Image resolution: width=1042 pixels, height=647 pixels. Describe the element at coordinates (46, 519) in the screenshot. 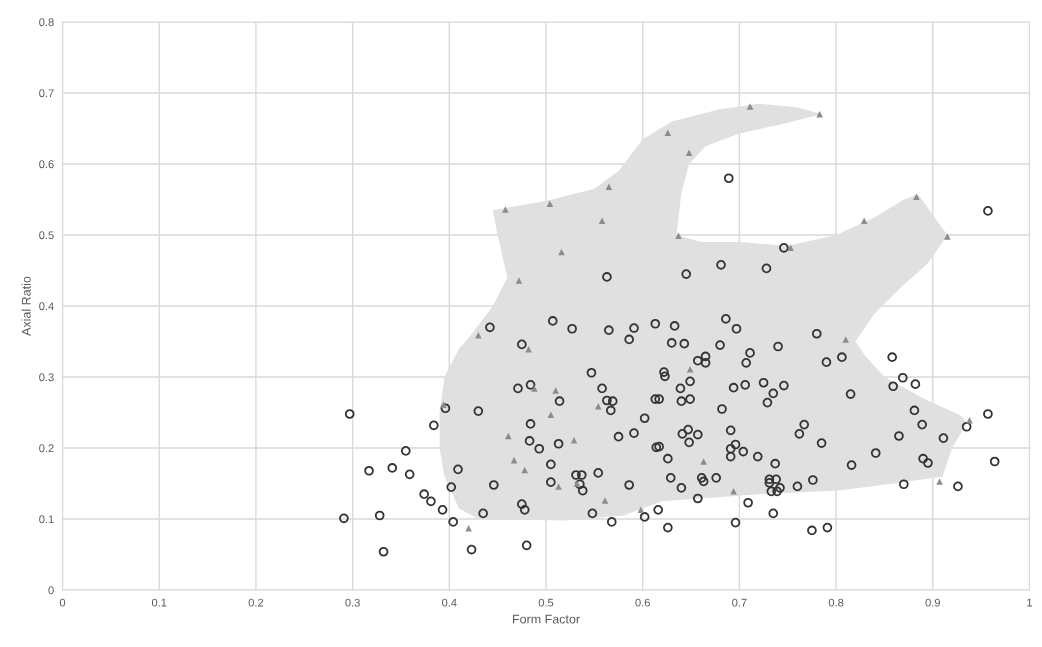

I see `y-tick-label: 0.1` at that location.